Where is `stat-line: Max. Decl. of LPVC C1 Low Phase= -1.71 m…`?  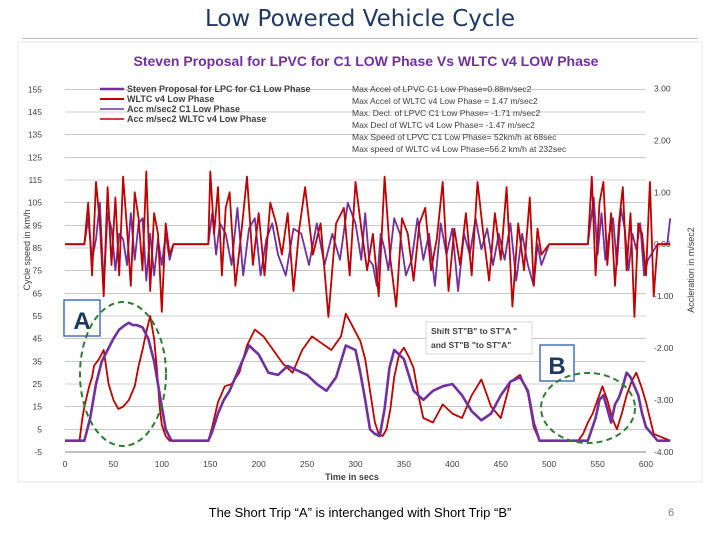 stat-line: Max. Decl. of LPVC C1 Low Phase= -1.71 m… is located at coordinates (446, 113).